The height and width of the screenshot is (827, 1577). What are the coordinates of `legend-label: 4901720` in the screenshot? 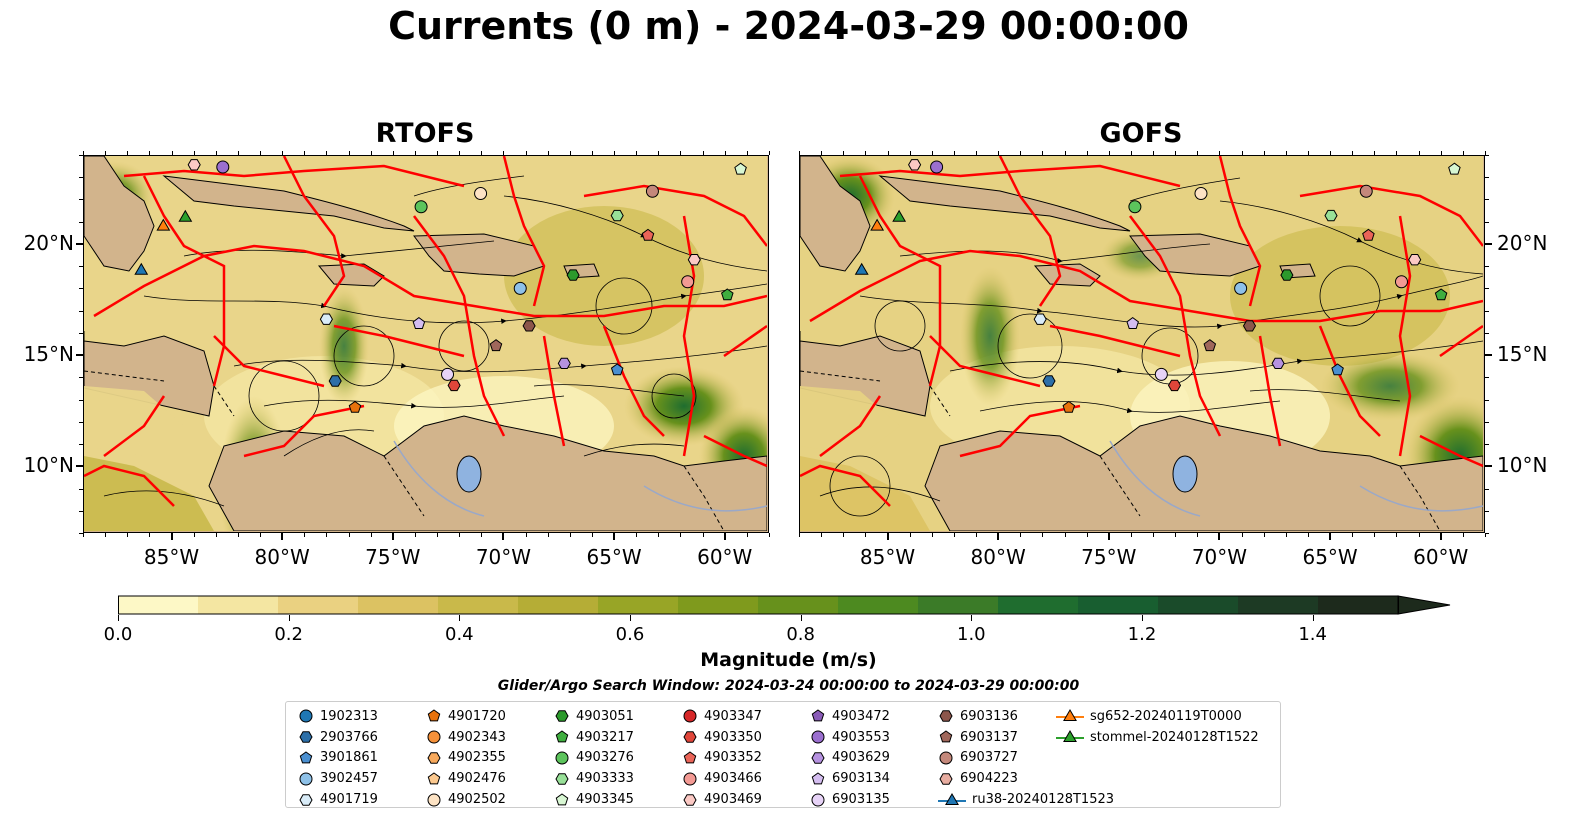 It's located at (477, 716).